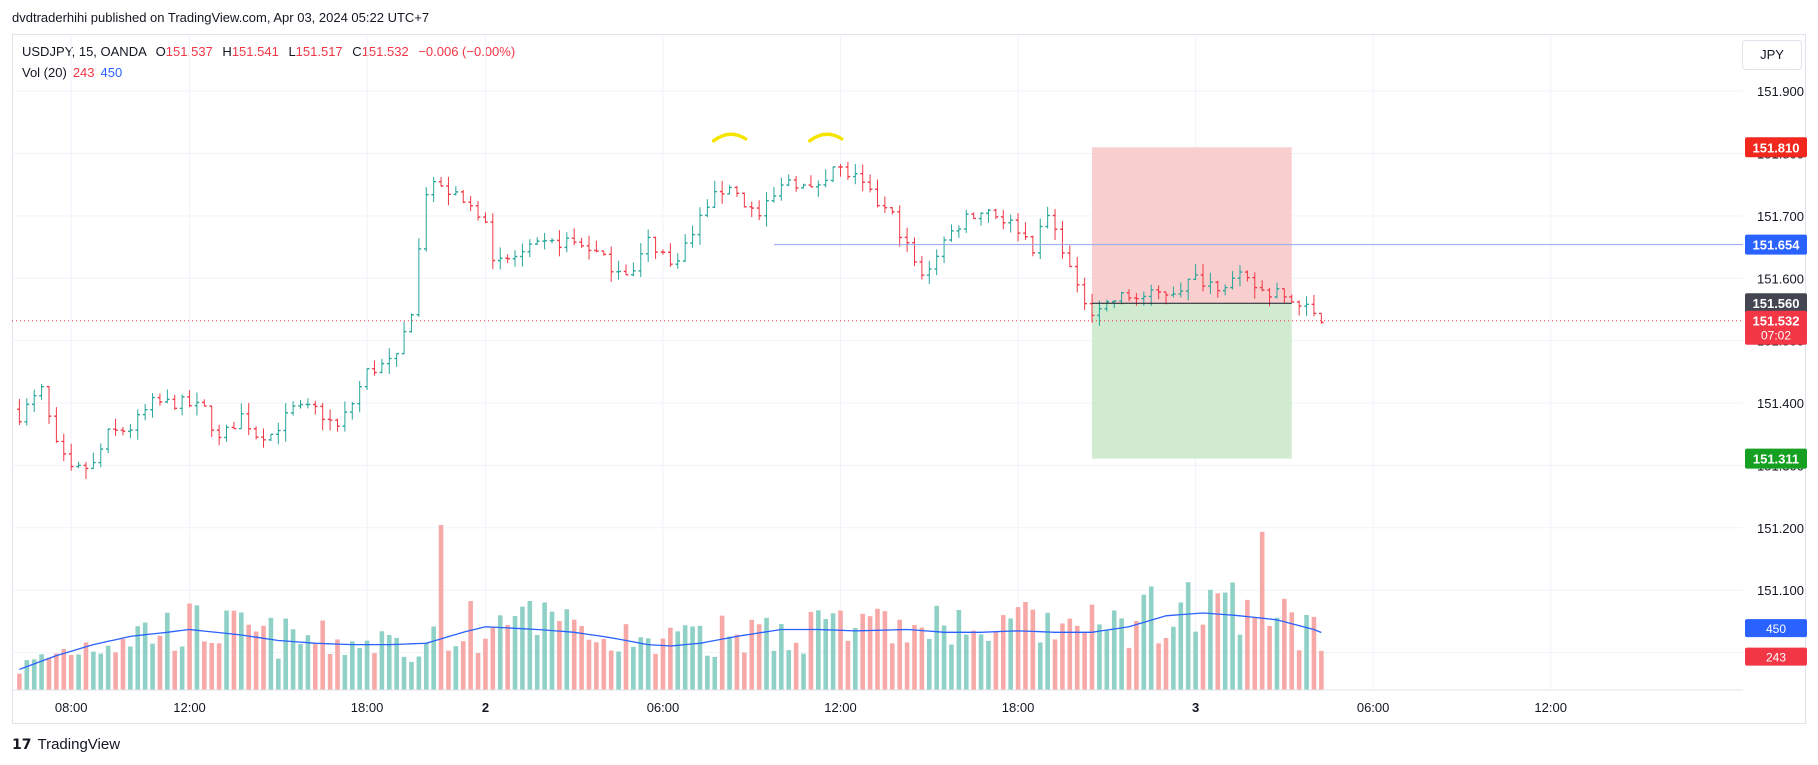 This screenshot has height=765, width=1818. I want to click on symbol-info: USDJPY, 15, OANDA, so click(84, 51).